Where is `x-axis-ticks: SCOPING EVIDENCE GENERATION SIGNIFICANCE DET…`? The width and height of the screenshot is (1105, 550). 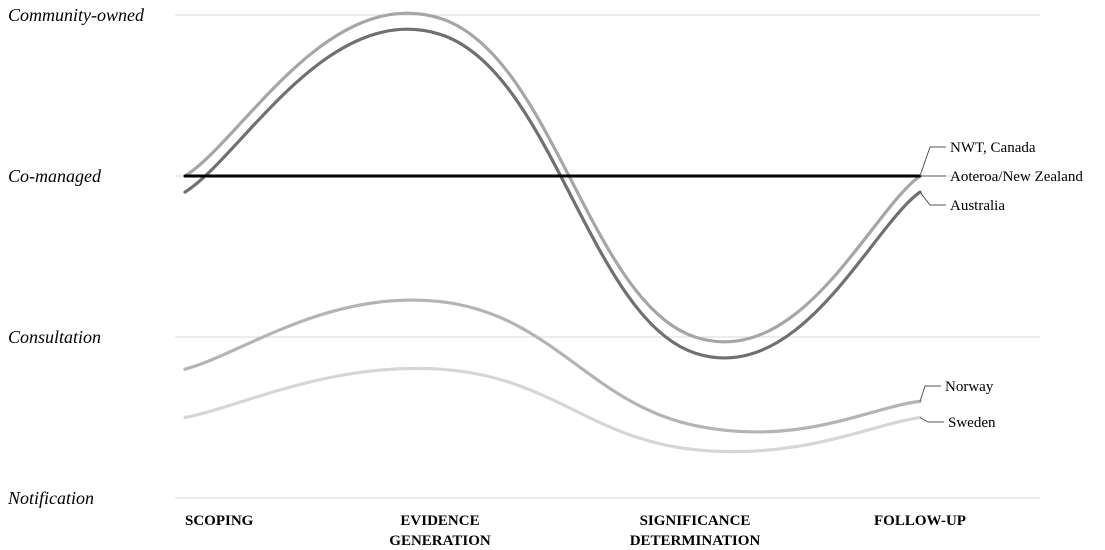 x-axis-ticks: SCOPING EVIDENCE GENERATION SIGNIFICANCE DET… is located at coordinates (575, 531).